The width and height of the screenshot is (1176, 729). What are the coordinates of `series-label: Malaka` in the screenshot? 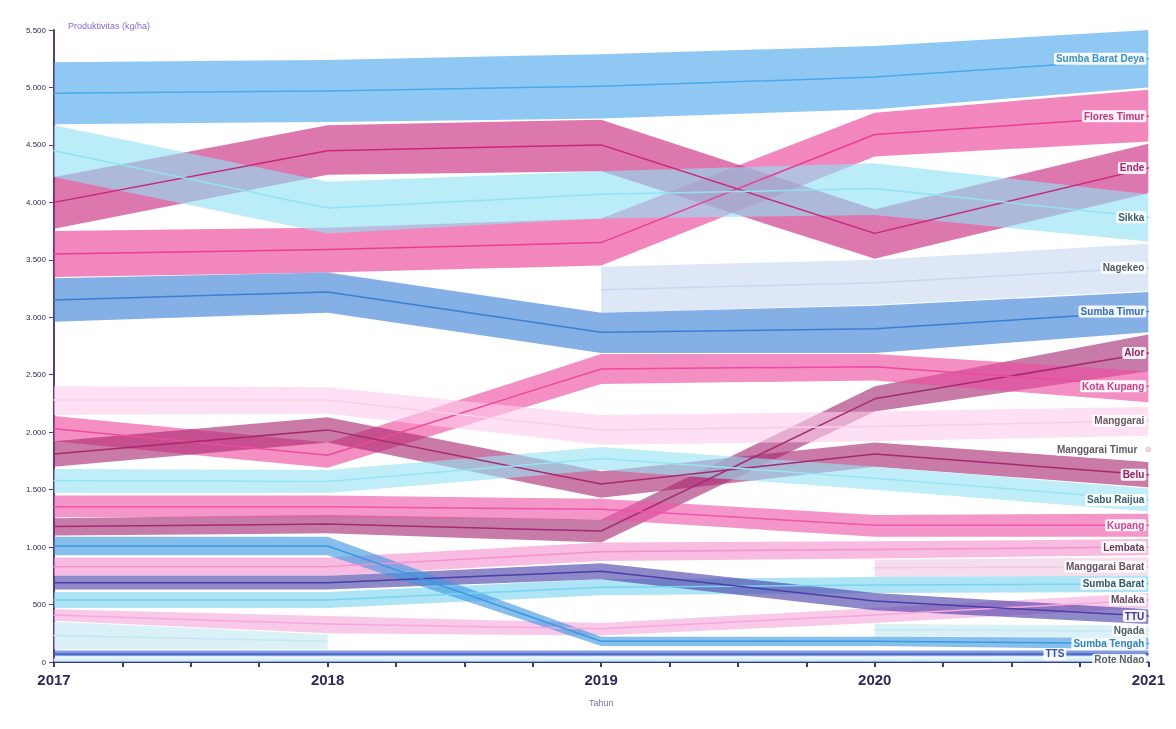 It's located at (1127, 600).